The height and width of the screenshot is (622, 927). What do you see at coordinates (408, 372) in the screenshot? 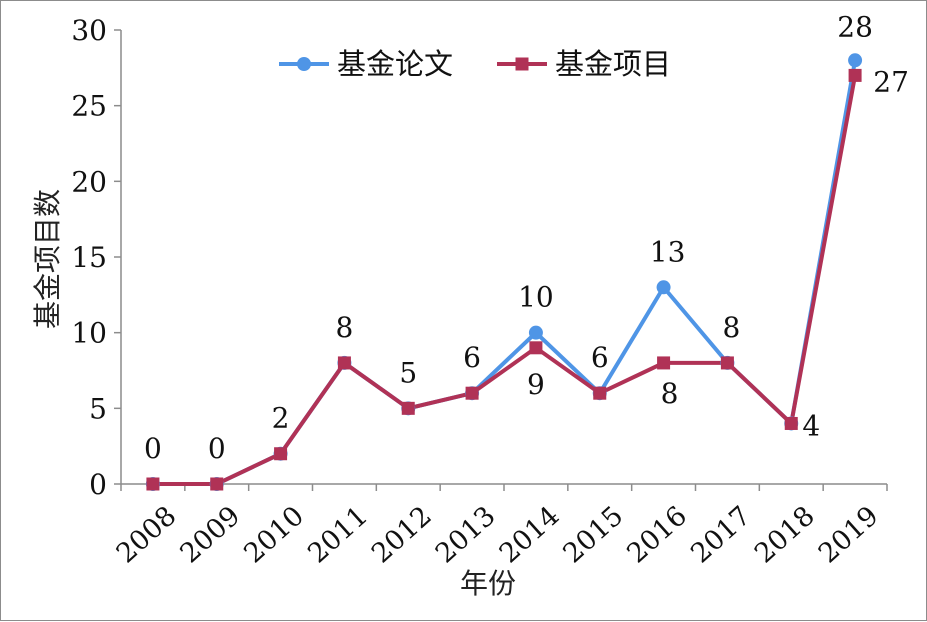
I see `data-label: 5` at bounding box center [408, 372].